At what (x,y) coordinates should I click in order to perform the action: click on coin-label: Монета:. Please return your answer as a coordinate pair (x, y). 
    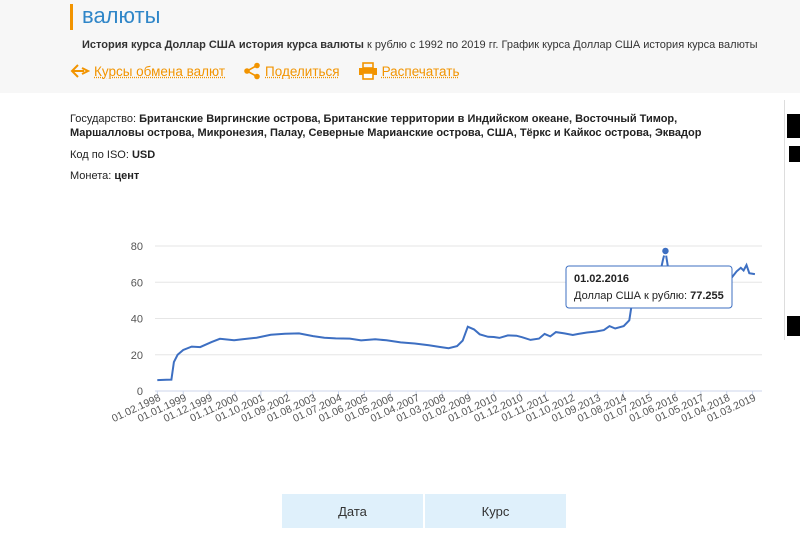
    Looking at the image, I should click on (91, 176).